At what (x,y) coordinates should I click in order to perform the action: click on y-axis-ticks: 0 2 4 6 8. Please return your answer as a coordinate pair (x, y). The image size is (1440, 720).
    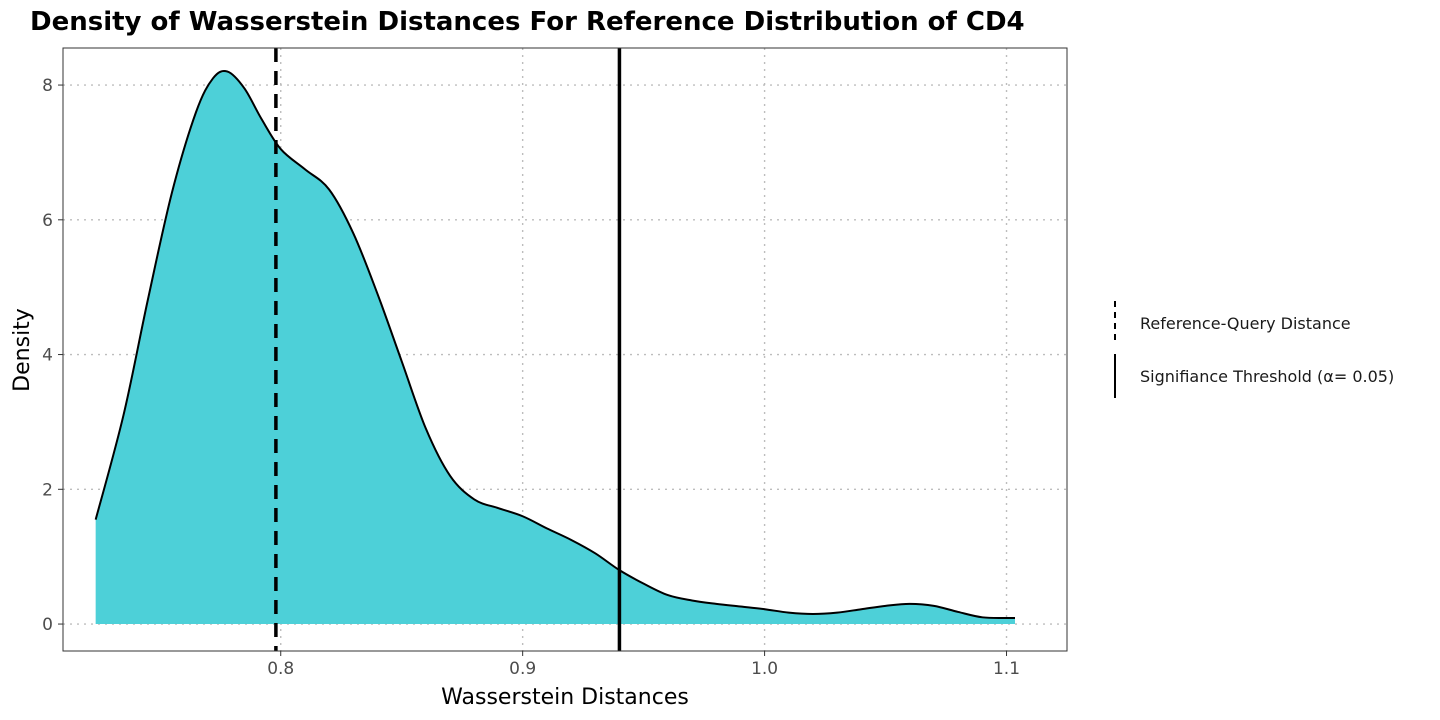
    Looking at the image, I should click on (52, 355).